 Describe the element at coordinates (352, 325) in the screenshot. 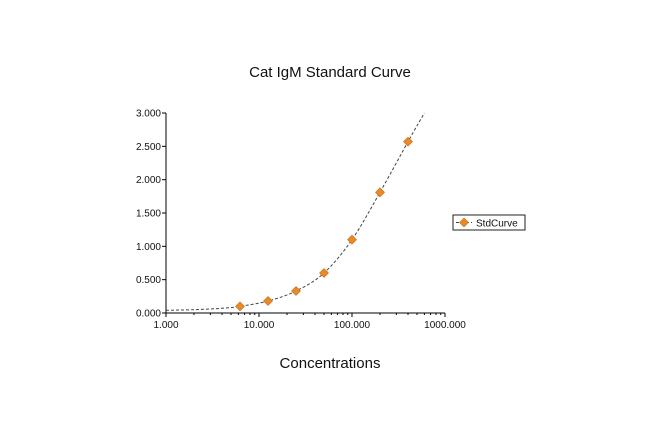

I see `x-tick-label: 100.000` at that location.